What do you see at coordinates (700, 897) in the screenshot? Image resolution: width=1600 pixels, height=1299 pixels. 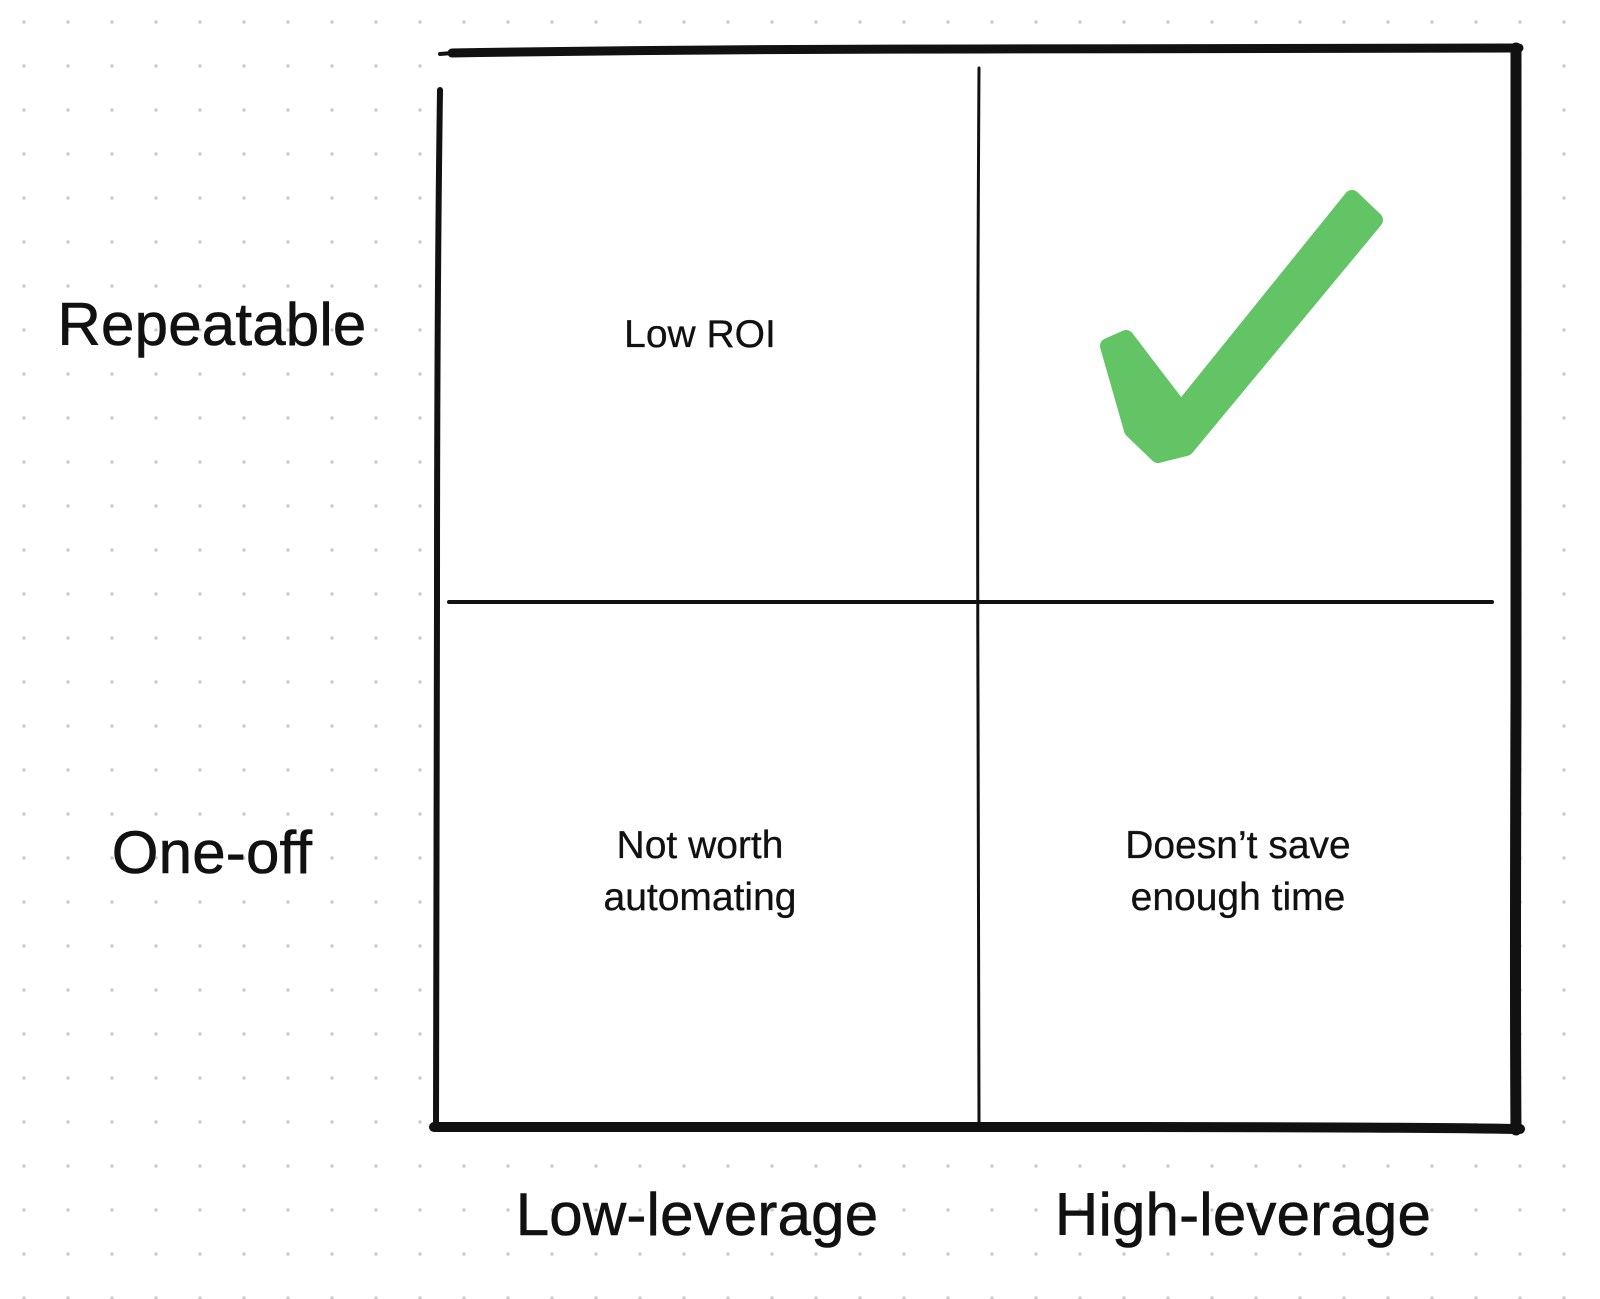 I see `quadrant-bottom-left-line-2: automating` at bounding box center [700, 897].